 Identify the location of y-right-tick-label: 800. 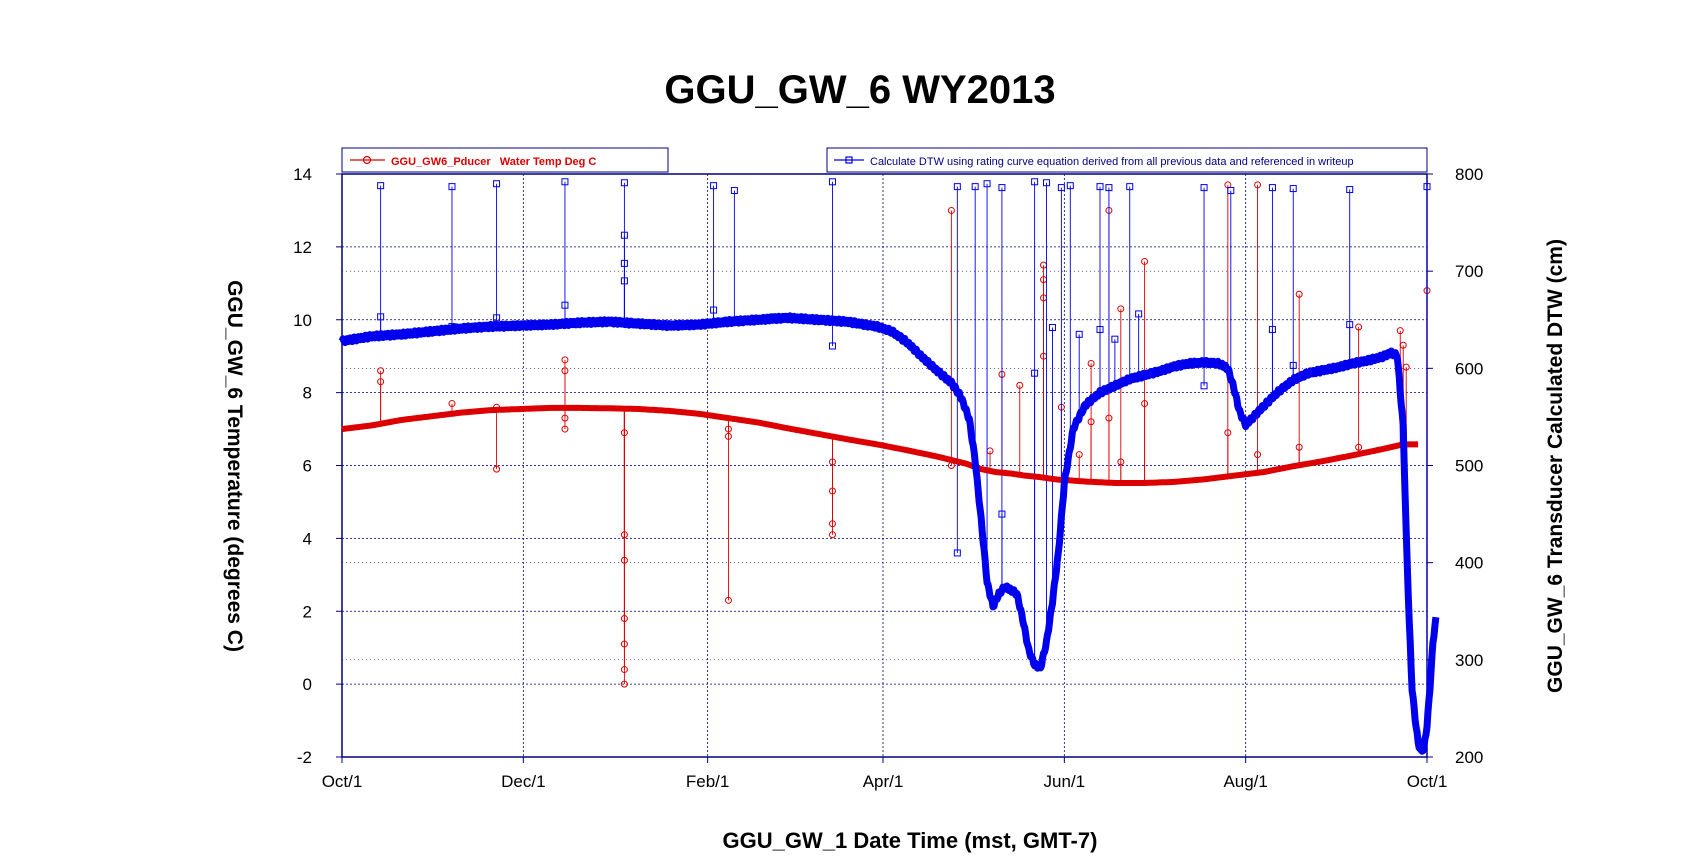
(1469, 174).